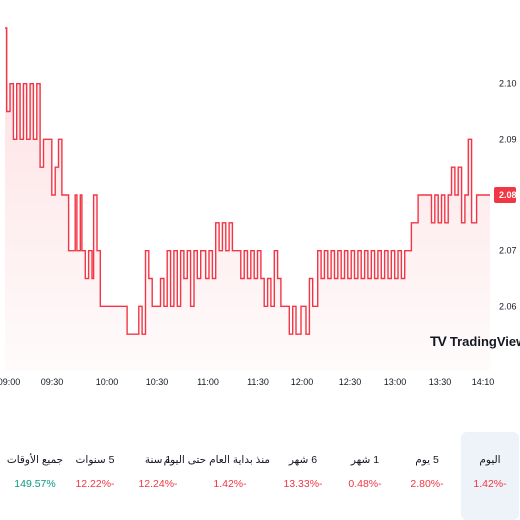  I want to click on period-label: منذ بداية العام حتى اليوم, so click(216, 460).